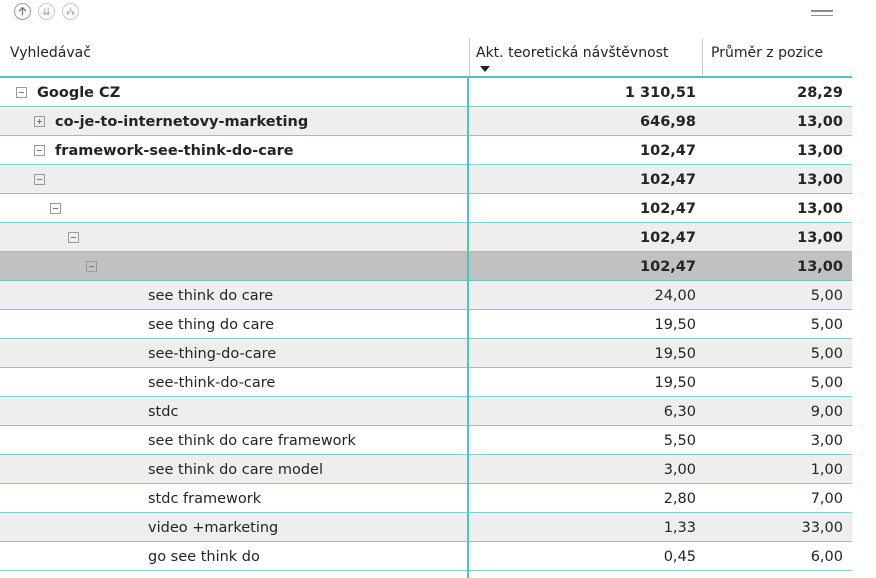  Describe the element at coordinates (679, 469) in the screenshot. I see `cell-navstevnost: 3,00` at that location.